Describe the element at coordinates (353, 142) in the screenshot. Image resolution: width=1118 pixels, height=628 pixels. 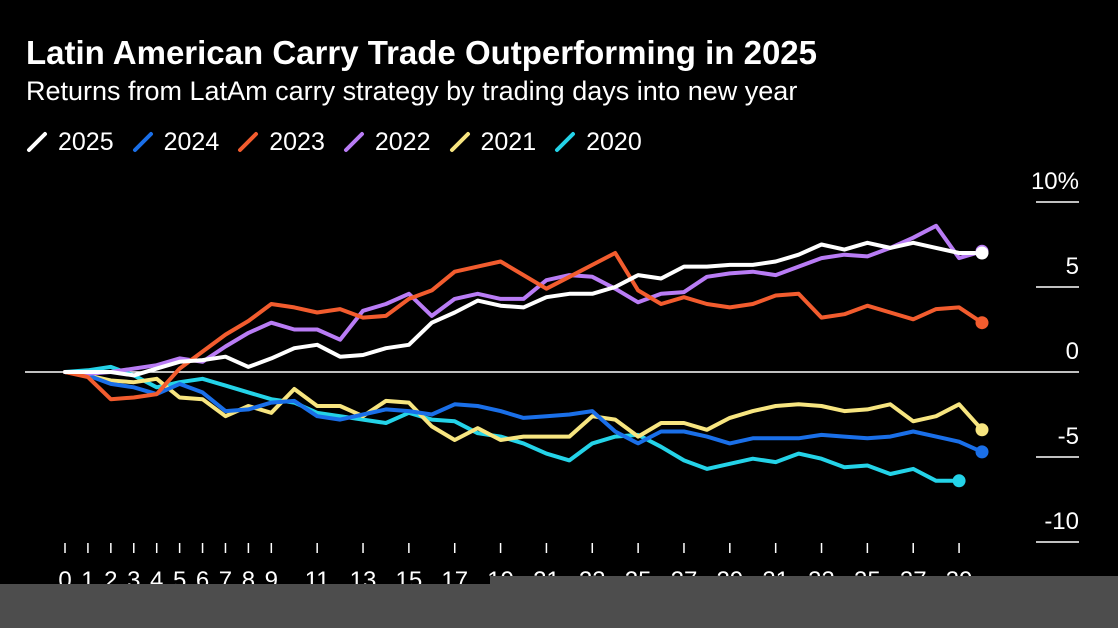
I see `legend-swatch-2022` at that location.